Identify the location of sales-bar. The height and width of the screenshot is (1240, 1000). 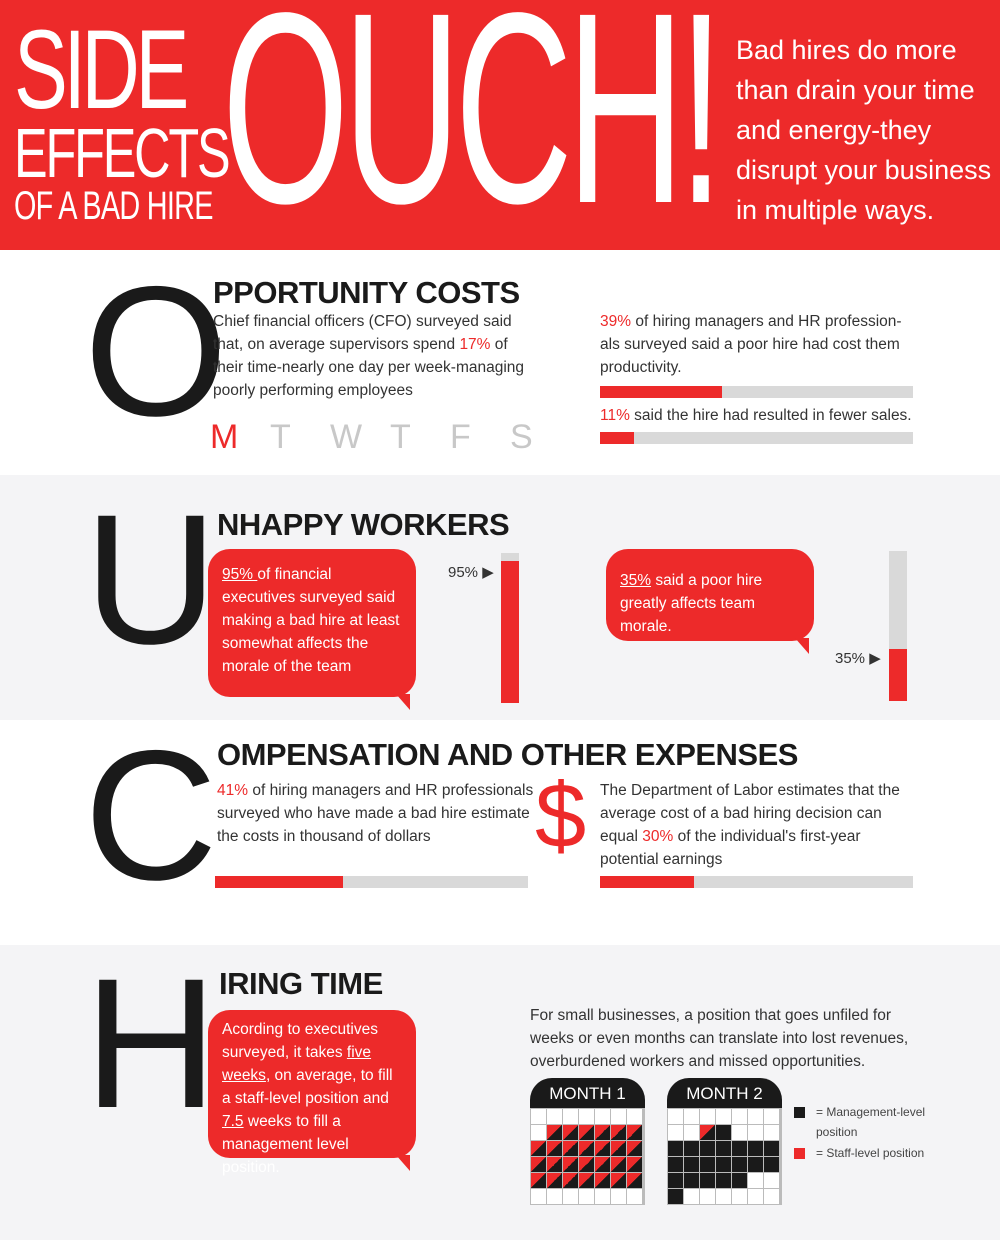
(756, 438).